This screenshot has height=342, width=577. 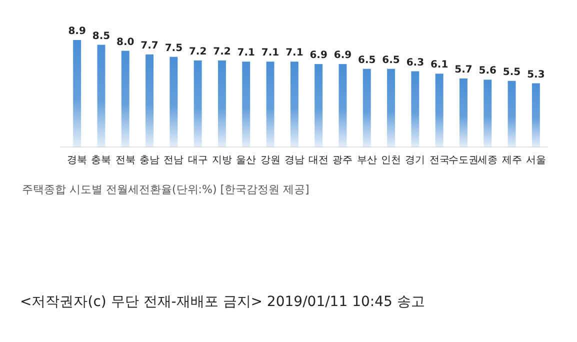 I want to click on x-tick-label: 서울, so click(x=536, y=160).